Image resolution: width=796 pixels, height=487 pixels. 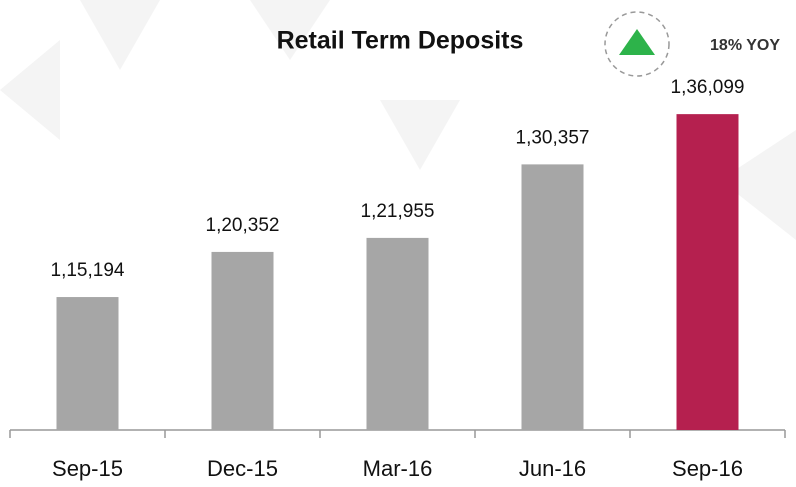 I want to click on x-tick-label: Sep-15, so click(x=87, y=468).